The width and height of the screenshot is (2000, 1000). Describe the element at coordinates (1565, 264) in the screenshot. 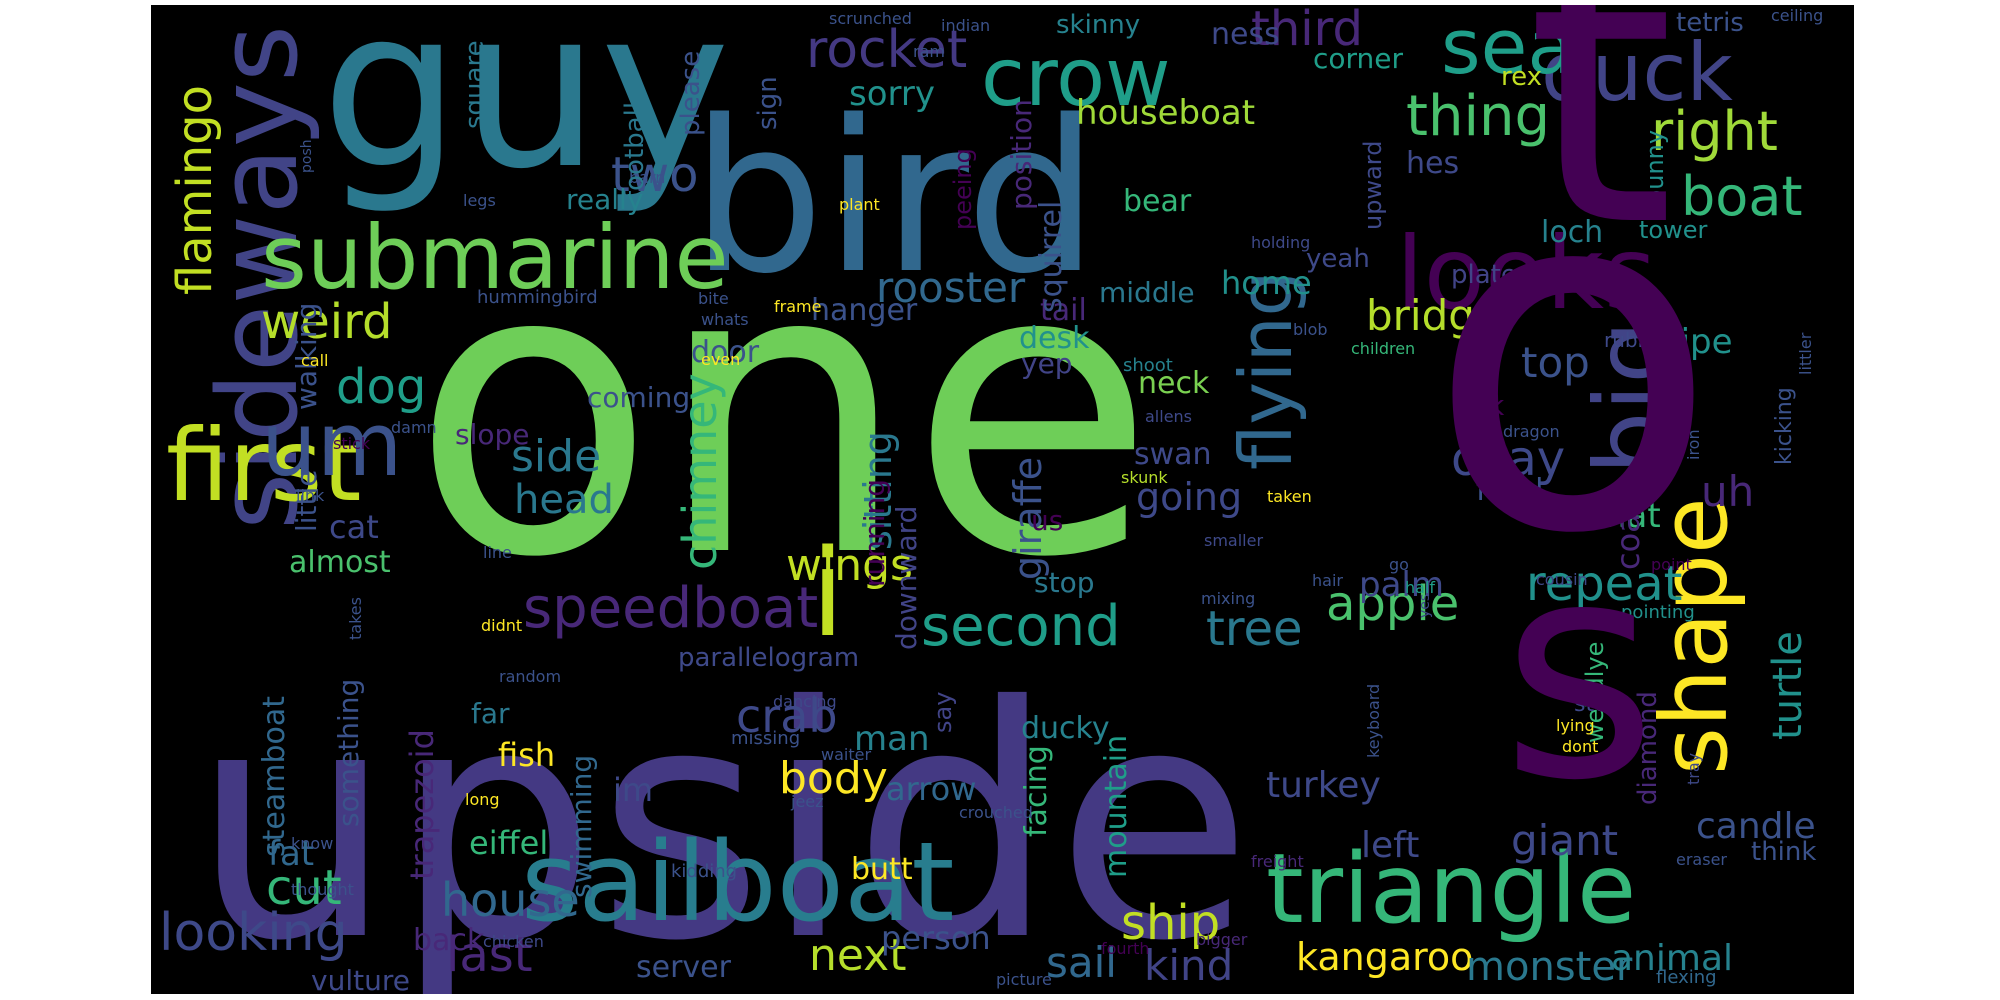

I see `word-camel: camel` at that location.